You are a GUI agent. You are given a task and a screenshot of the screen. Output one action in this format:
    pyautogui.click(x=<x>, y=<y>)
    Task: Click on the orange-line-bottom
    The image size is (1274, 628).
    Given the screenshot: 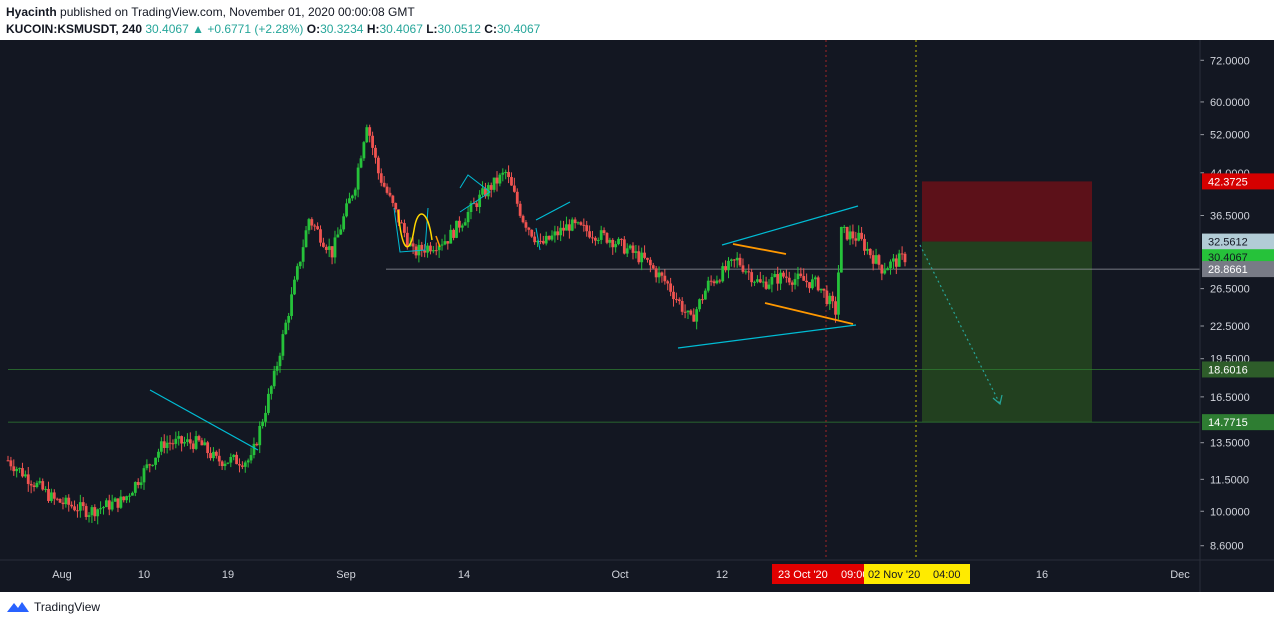 What is the action you would take?
    pyautogui.click(x=809, y=313)
    